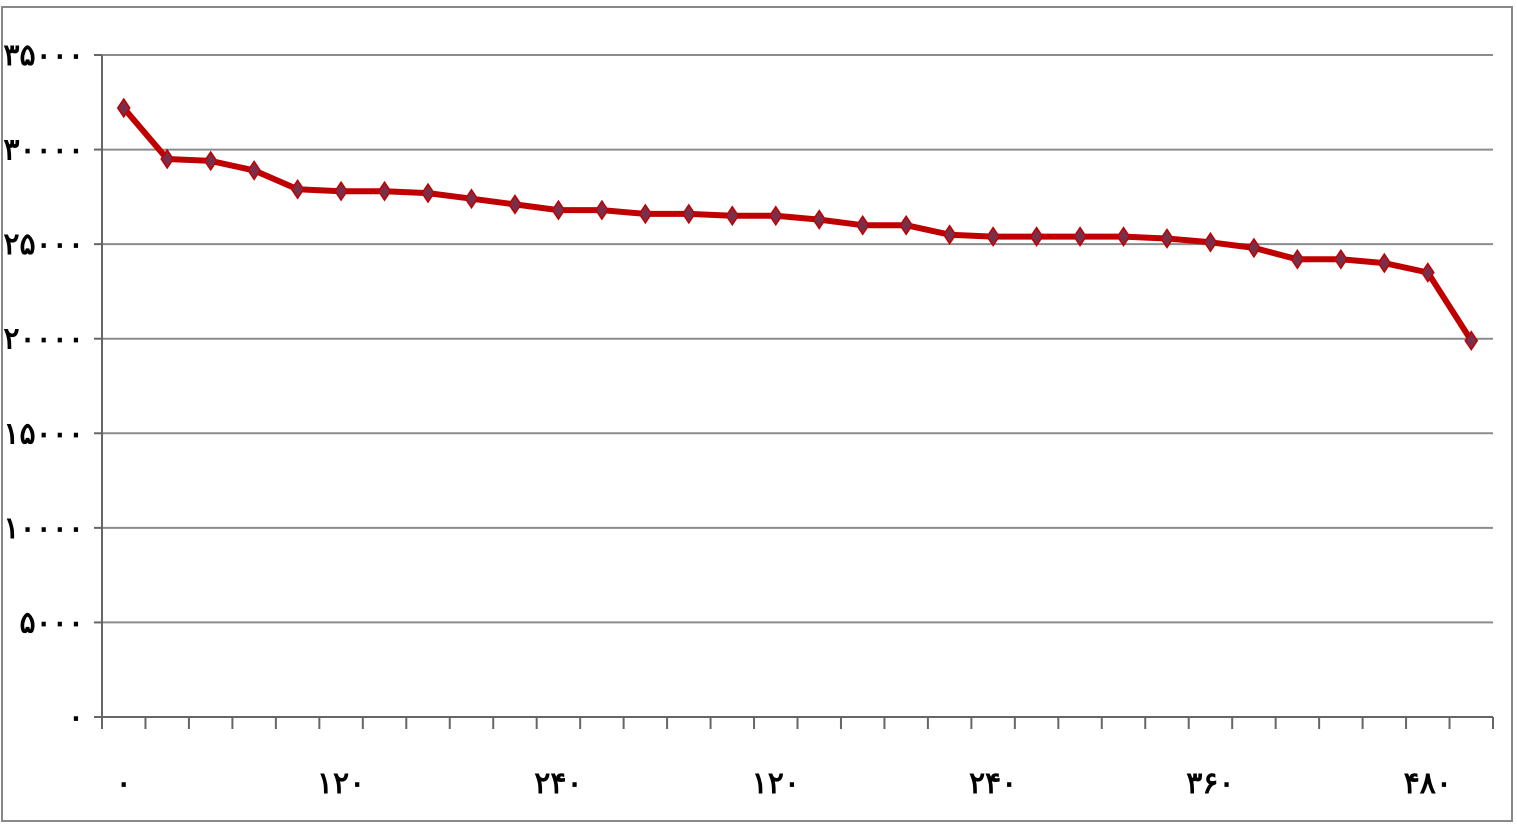  What do you see at coordinates (43, 244) in the screenshot?
I see `y-tick-label: ۲۵۰۰۰` at bounding box center [43, 244].